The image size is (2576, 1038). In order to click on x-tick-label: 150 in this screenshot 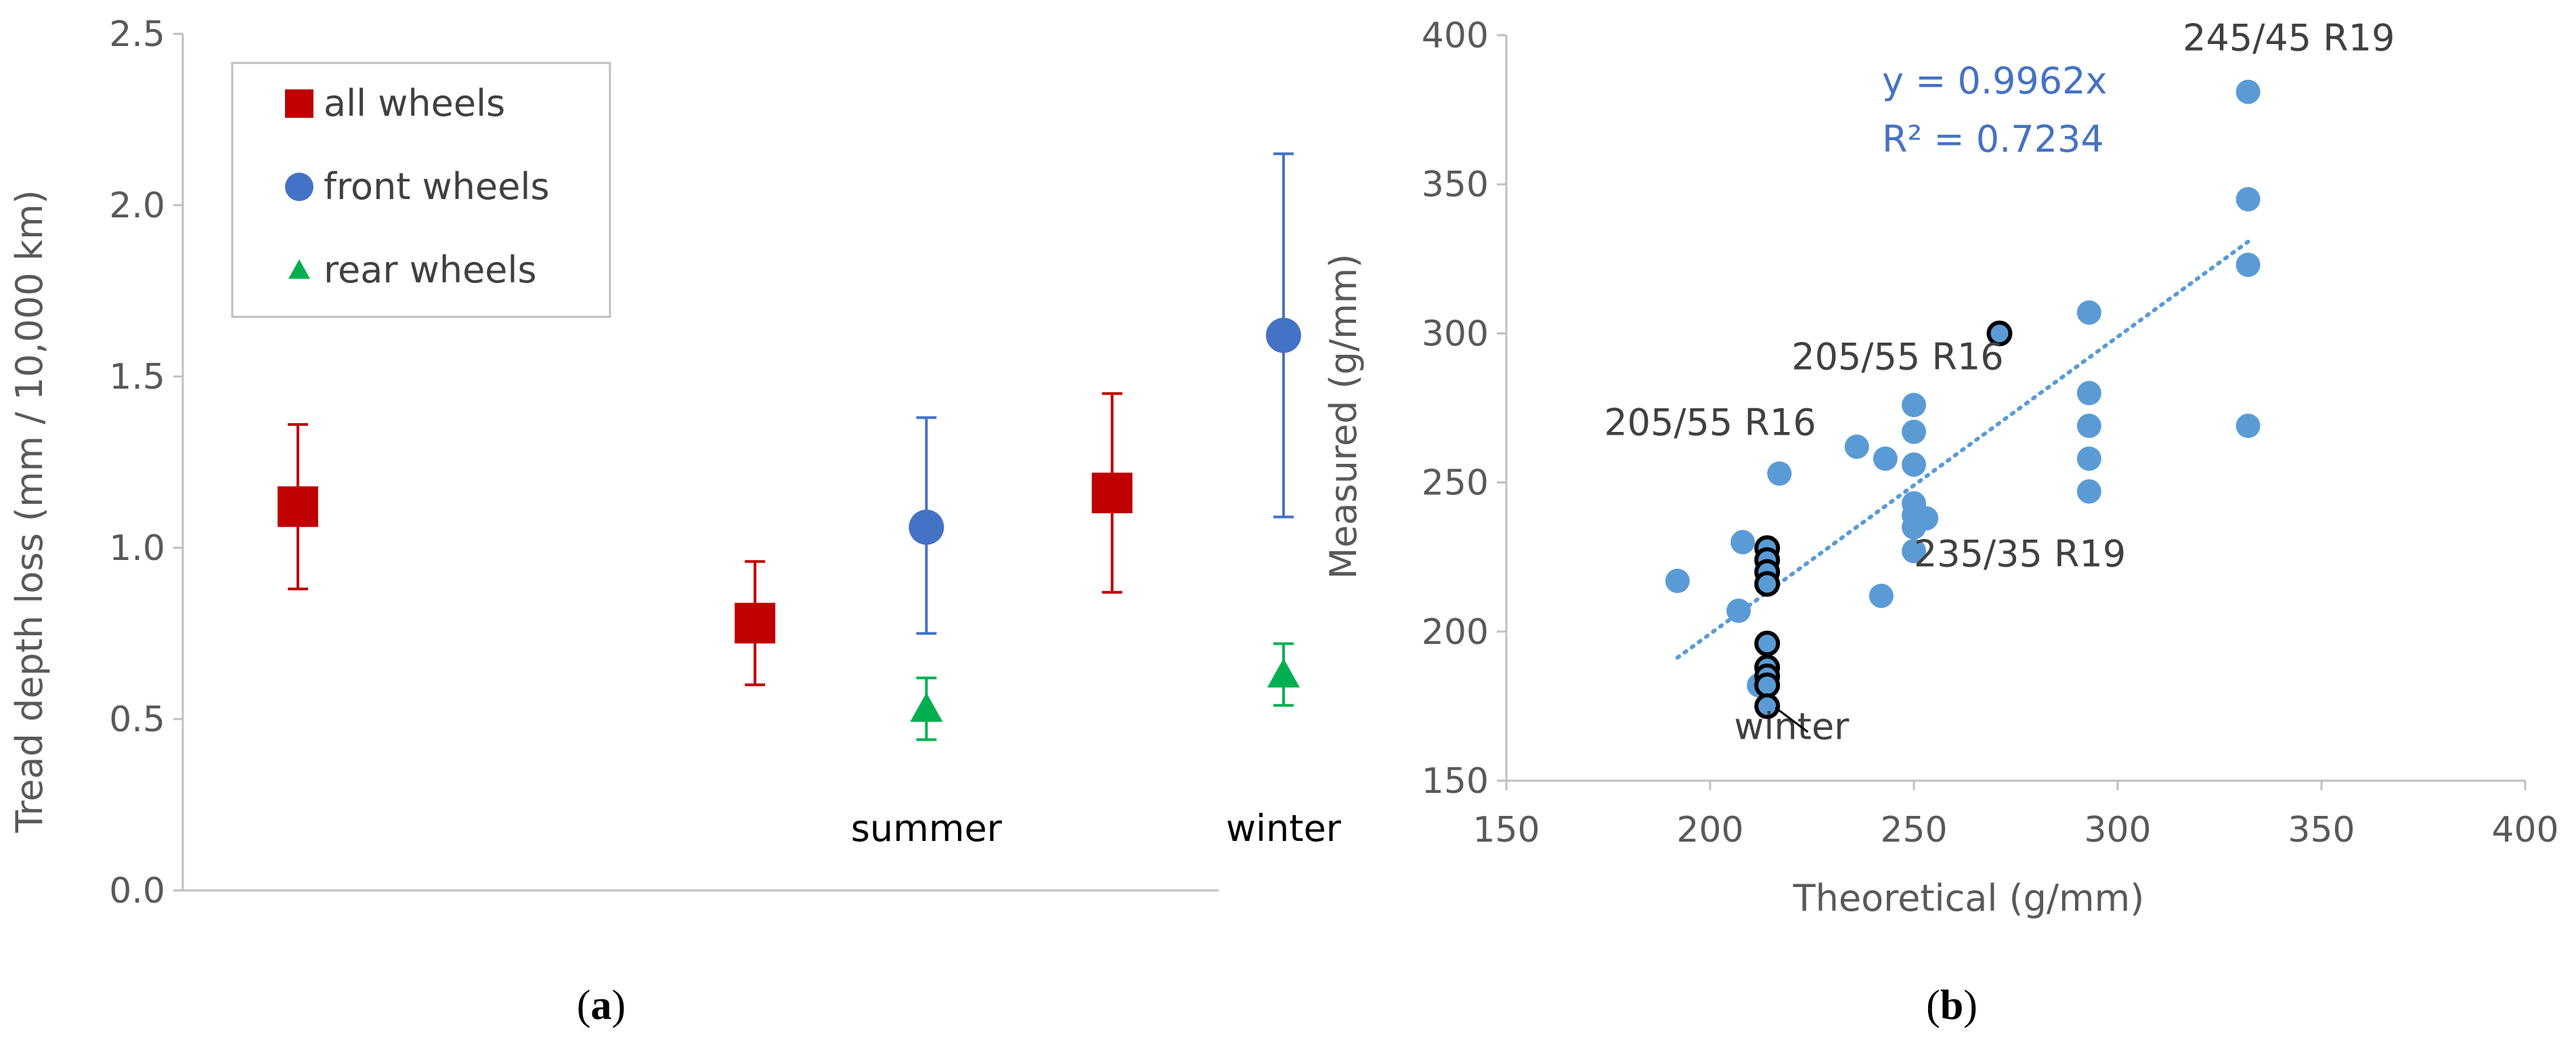, I will do `click(1506, 830)`.